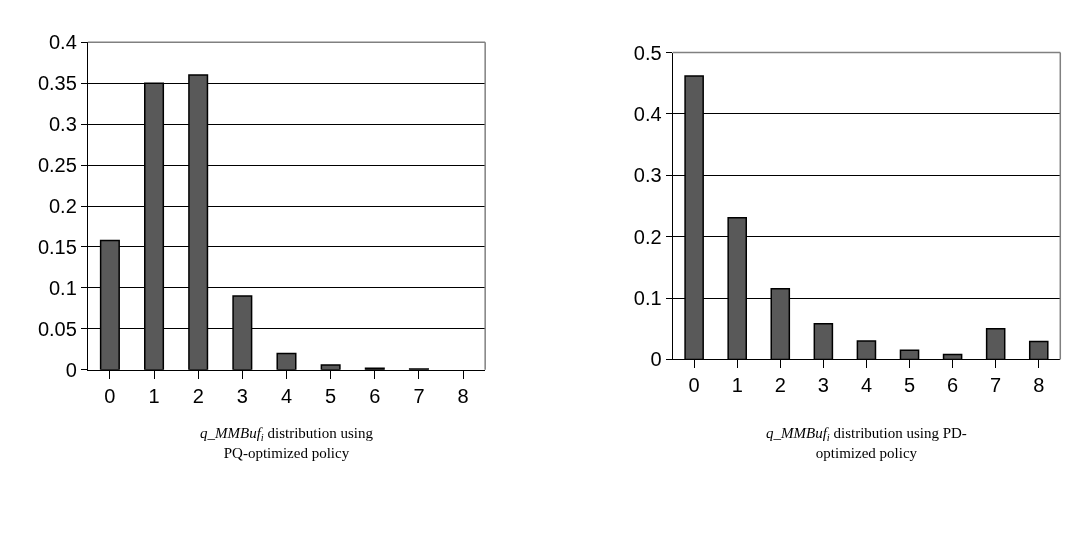 This screenshot has height=542, width=1071. What do you see at coordinates (57, 328) in the screenshot?
I see `y-tick-label: 0.05` at bounding box center [57, 328].